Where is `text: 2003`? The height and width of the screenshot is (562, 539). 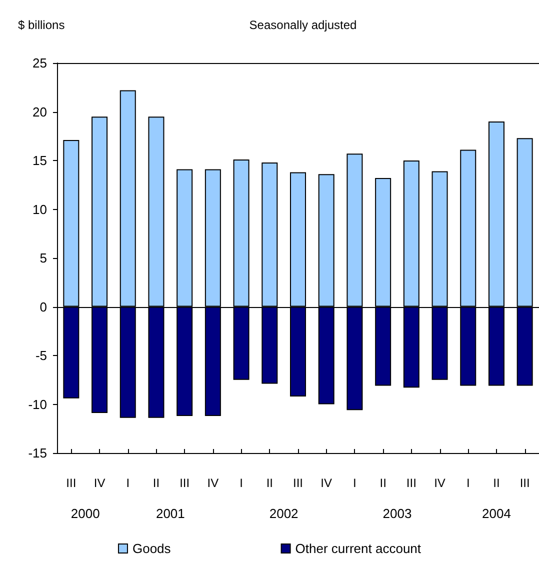
text: 2003 is located at coordinates (397, 513).